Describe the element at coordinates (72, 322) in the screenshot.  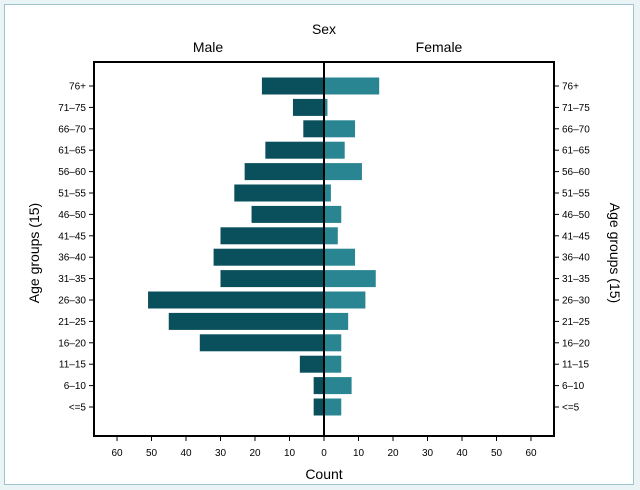
I see `y-tick-label-left: 21–25` at that location.